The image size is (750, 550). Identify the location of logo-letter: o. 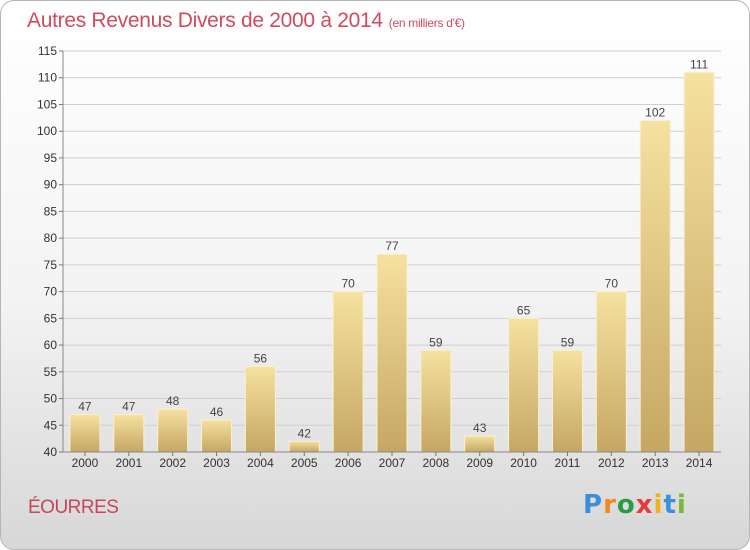
(626, 505).